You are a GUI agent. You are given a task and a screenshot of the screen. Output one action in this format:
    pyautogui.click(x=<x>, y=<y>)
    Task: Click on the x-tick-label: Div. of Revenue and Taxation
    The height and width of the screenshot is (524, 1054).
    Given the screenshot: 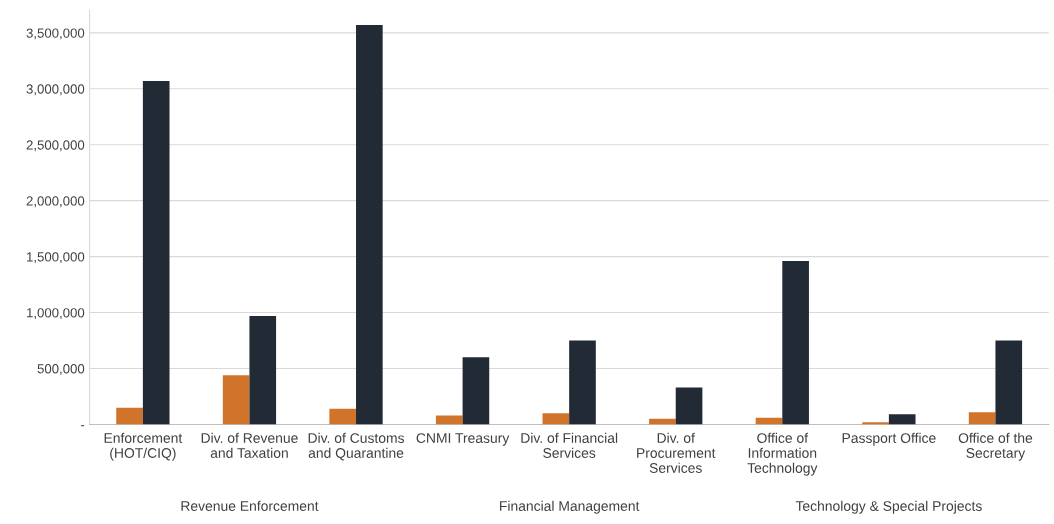 What is the action you would take?
    pyautogui.click(x=249, y=445)
    